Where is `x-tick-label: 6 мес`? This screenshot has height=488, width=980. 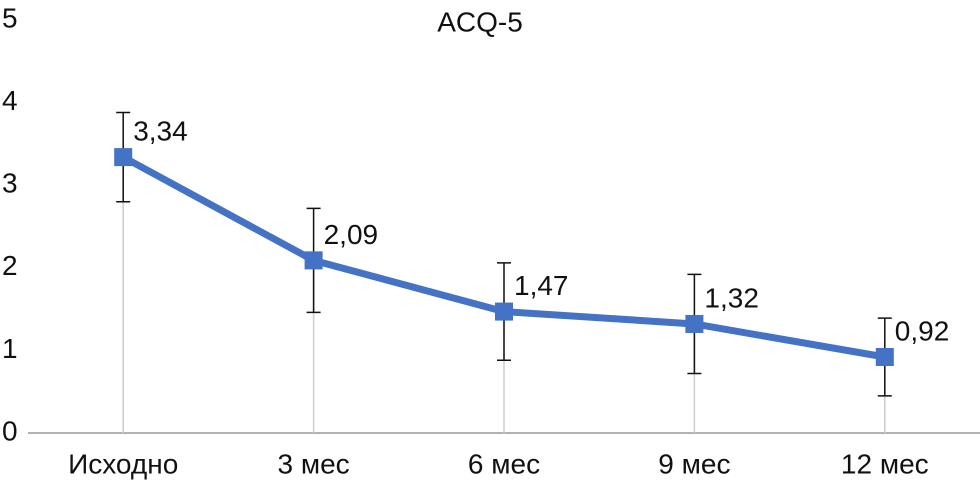 x-tick-label: 6 мес is located at coordinates (504, 463).